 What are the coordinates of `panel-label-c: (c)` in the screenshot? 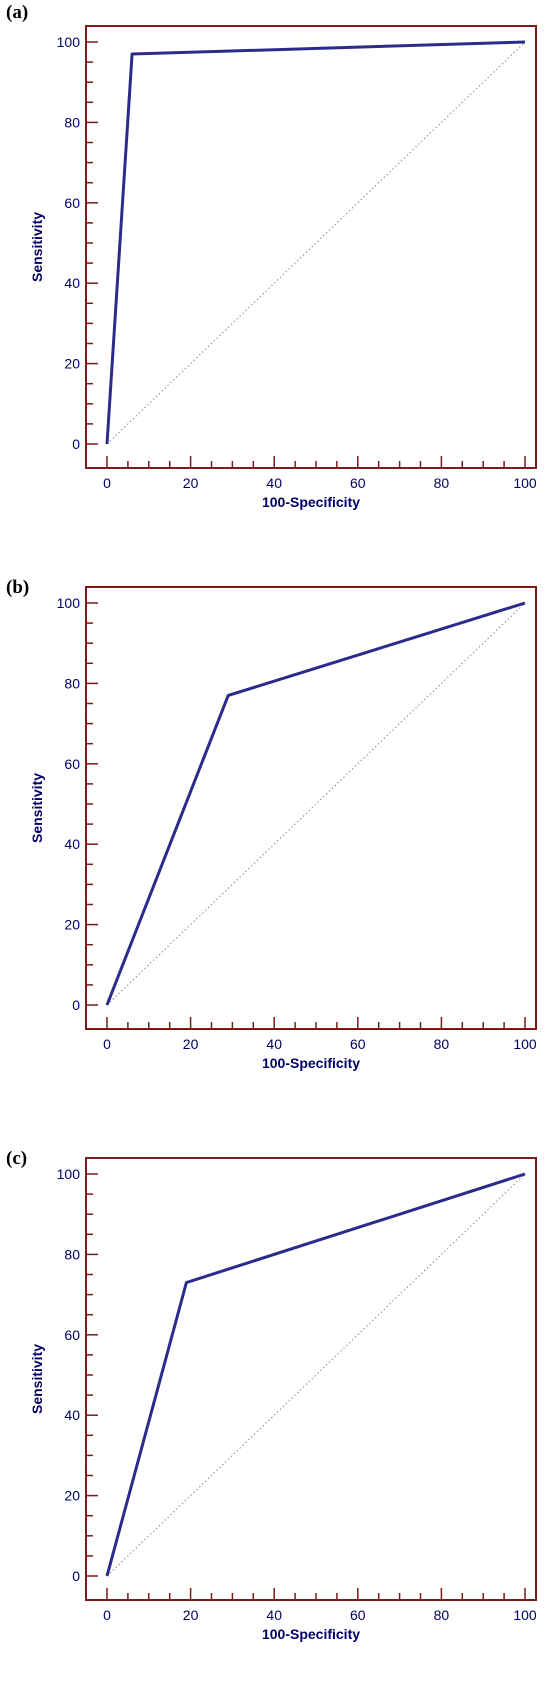 It's located at (17, 1158).